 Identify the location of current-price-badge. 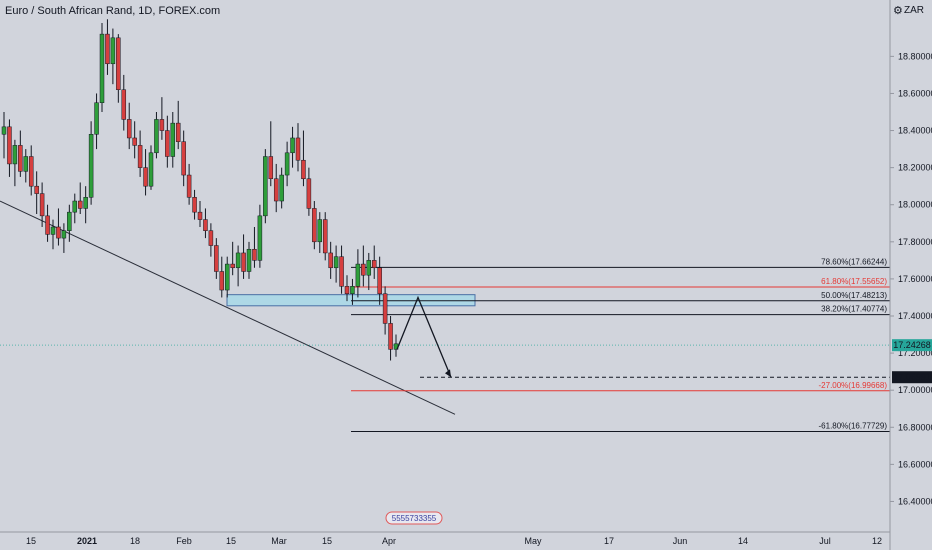
(912, 345).